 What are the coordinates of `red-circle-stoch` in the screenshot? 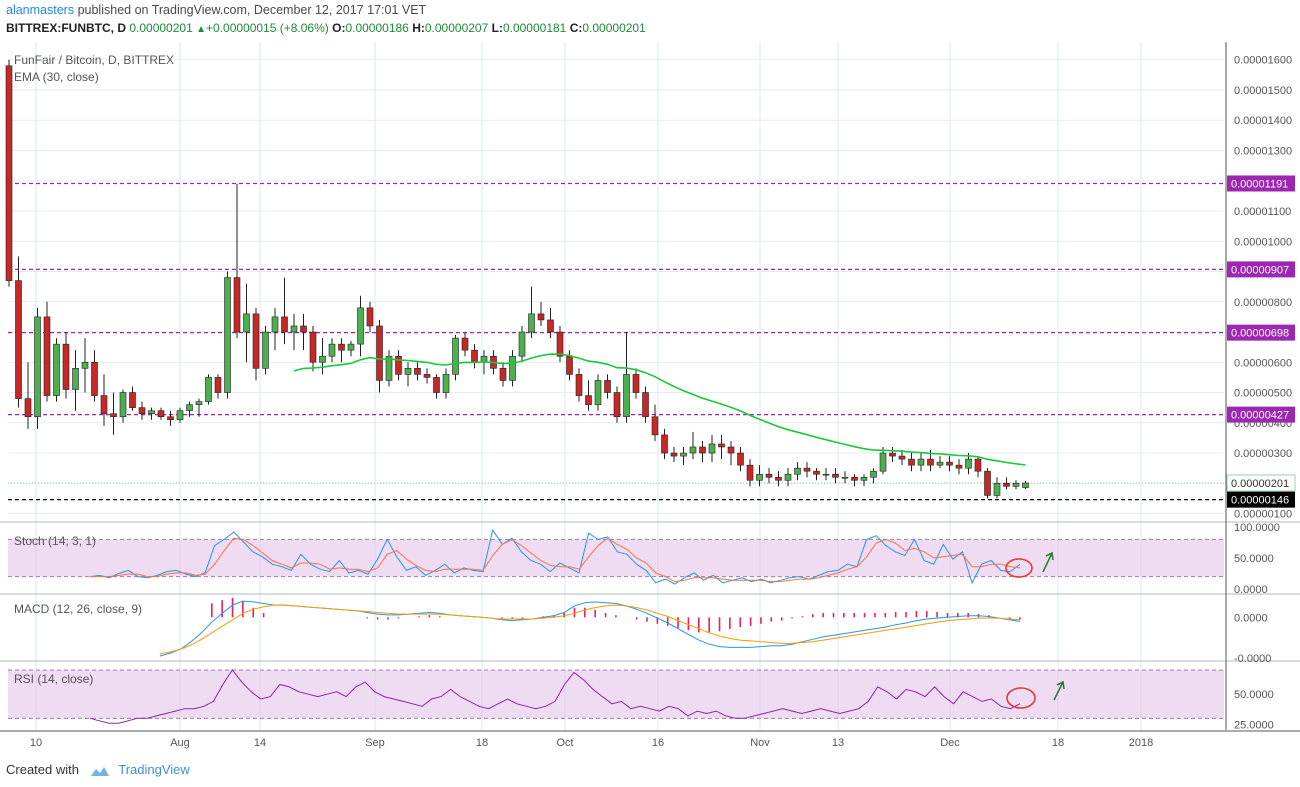 It's located at (1019, 568).